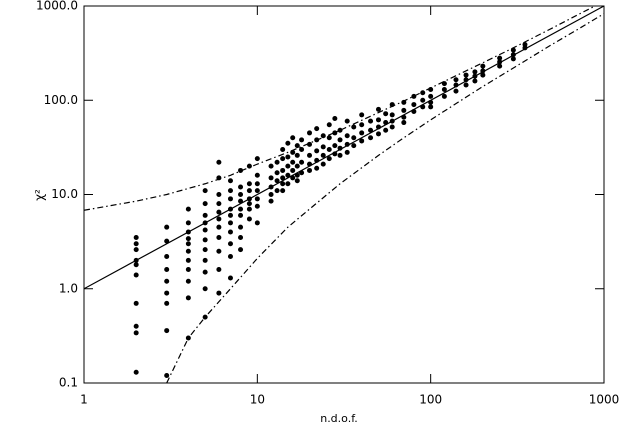 This screenshot has height=428, width=624. I want to click on x-tick-label: 100, so click(430, 400).